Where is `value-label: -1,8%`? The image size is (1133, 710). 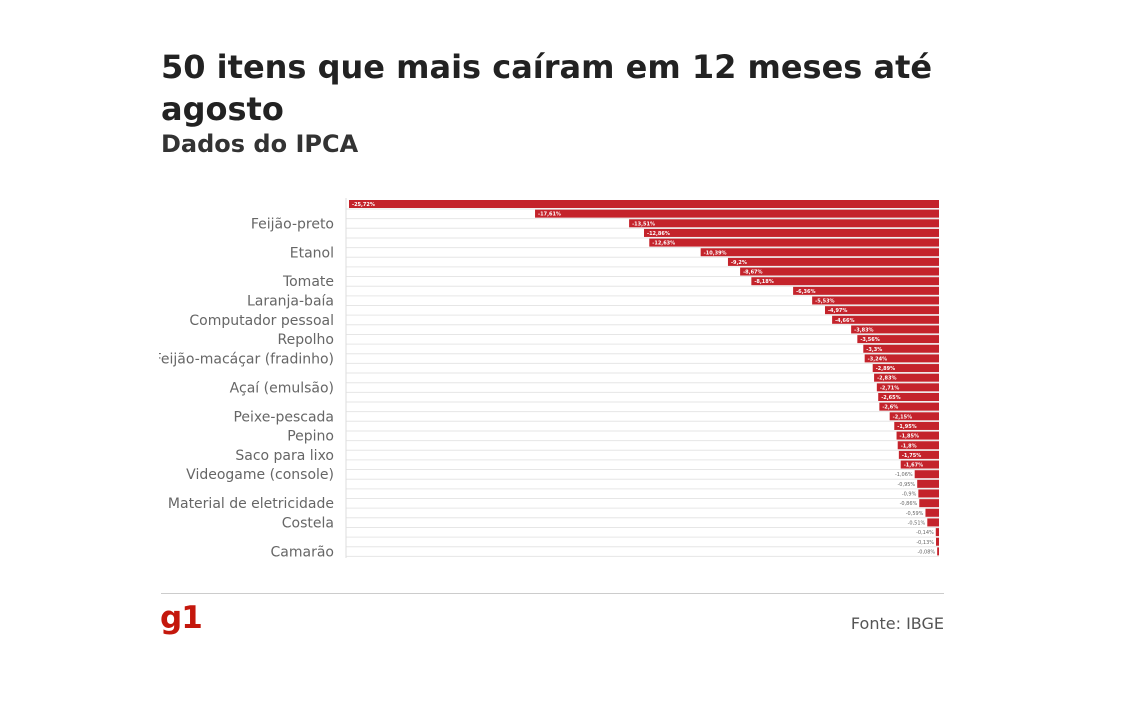
value-label: -1,8% is located at coordinates (909, 446).